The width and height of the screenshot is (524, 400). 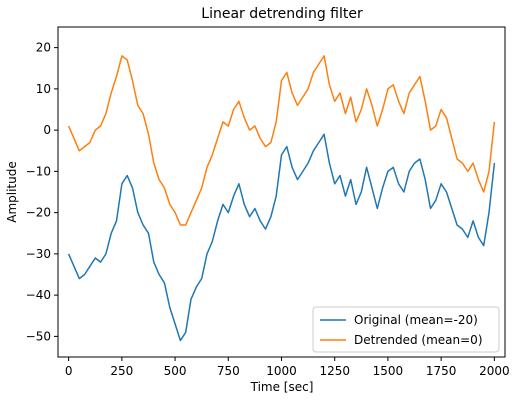 I want to click on y-tick-label: −30, so click(x=38, y=254).